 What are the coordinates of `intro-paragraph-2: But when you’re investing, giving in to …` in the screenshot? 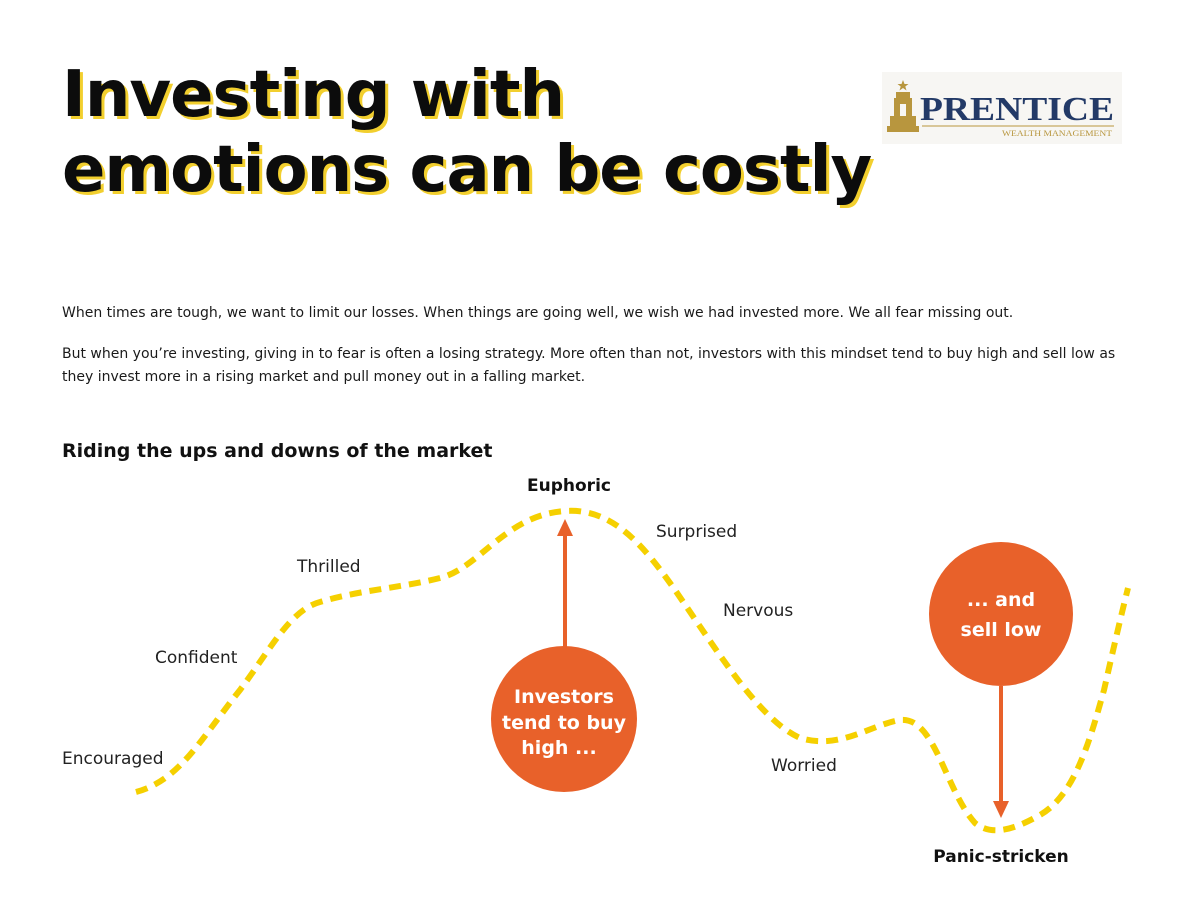 It's located at (589, 365).